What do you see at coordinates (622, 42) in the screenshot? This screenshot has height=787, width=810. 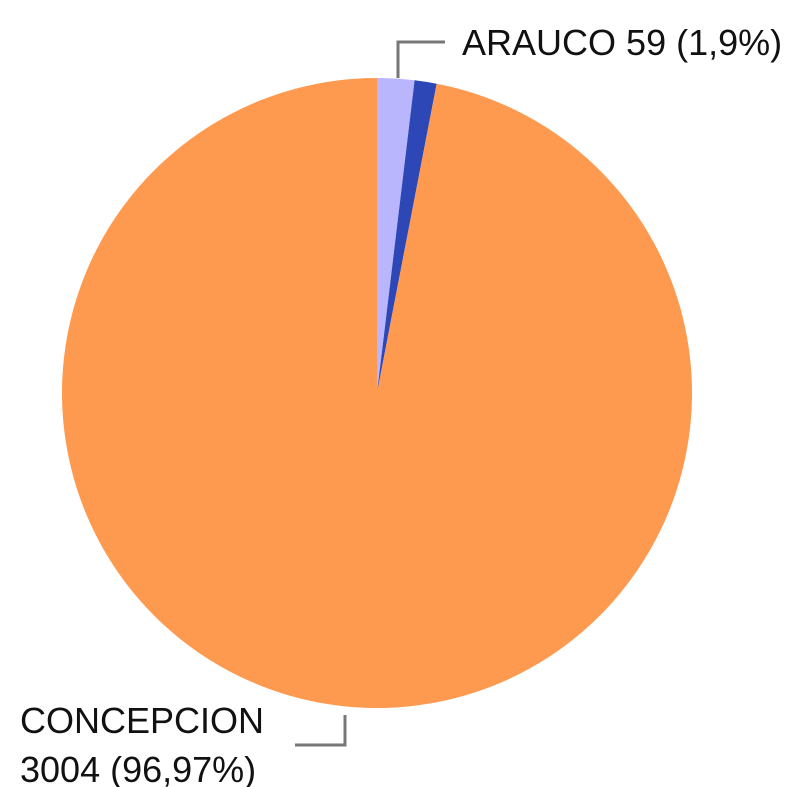 I see `slice-label: ARAUCO 59 (1,9%)` at bounding box center [622, 42].